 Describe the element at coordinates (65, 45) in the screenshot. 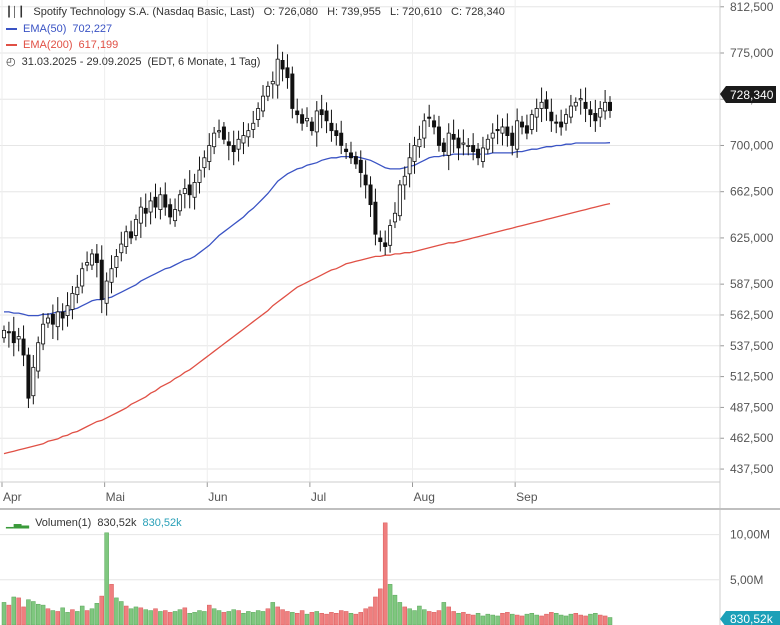

I see `legend-ema200: EMA(200) 617,199` at that location.